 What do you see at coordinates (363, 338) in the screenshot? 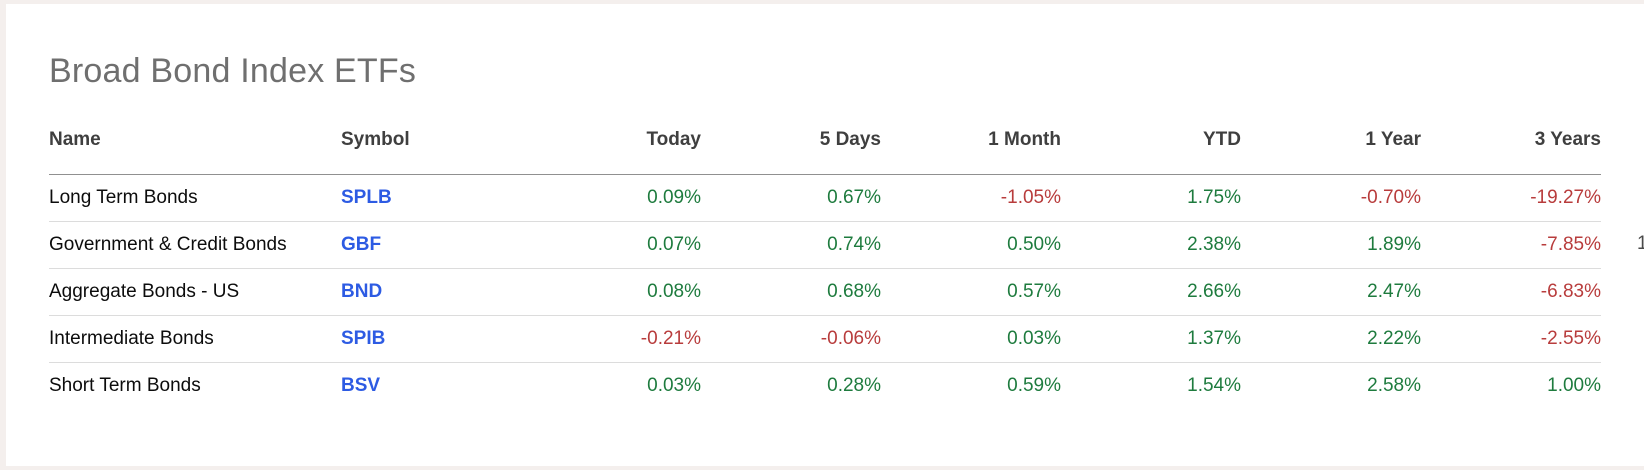
I see `symbol-link: SPIB` at bounding box center [363, 338].